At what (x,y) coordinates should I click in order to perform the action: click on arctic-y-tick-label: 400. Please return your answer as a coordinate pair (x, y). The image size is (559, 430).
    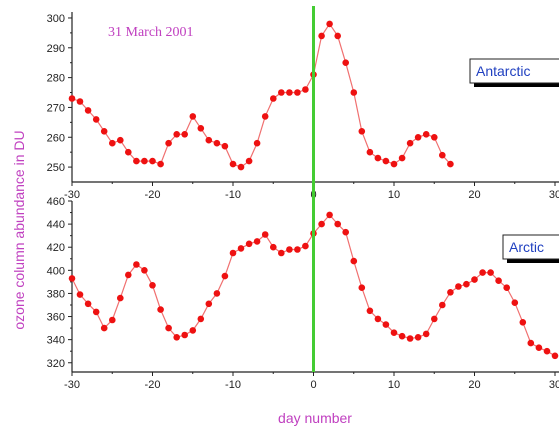
    Looking at the image, I should click on (56, 271).